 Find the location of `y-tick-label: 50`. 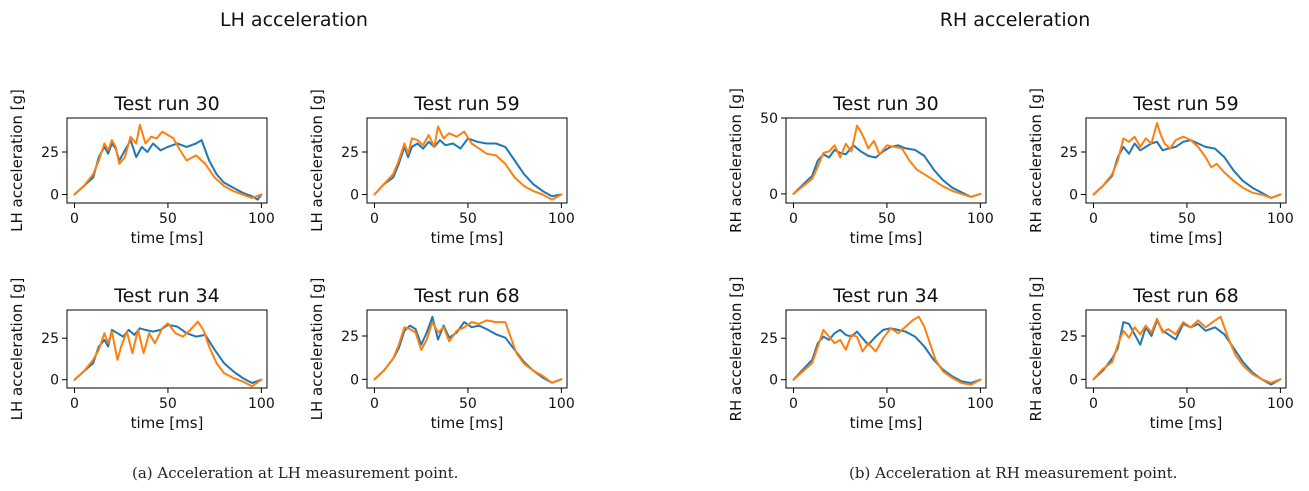

y-tick-label: 50 is located at coordinates (769, 119).